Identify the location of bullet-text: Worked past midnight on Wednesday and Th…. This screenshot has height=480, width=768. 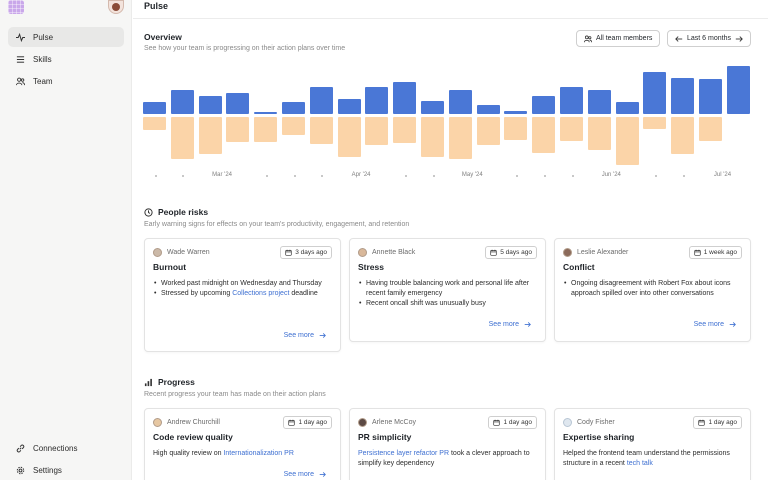
(241, 283).